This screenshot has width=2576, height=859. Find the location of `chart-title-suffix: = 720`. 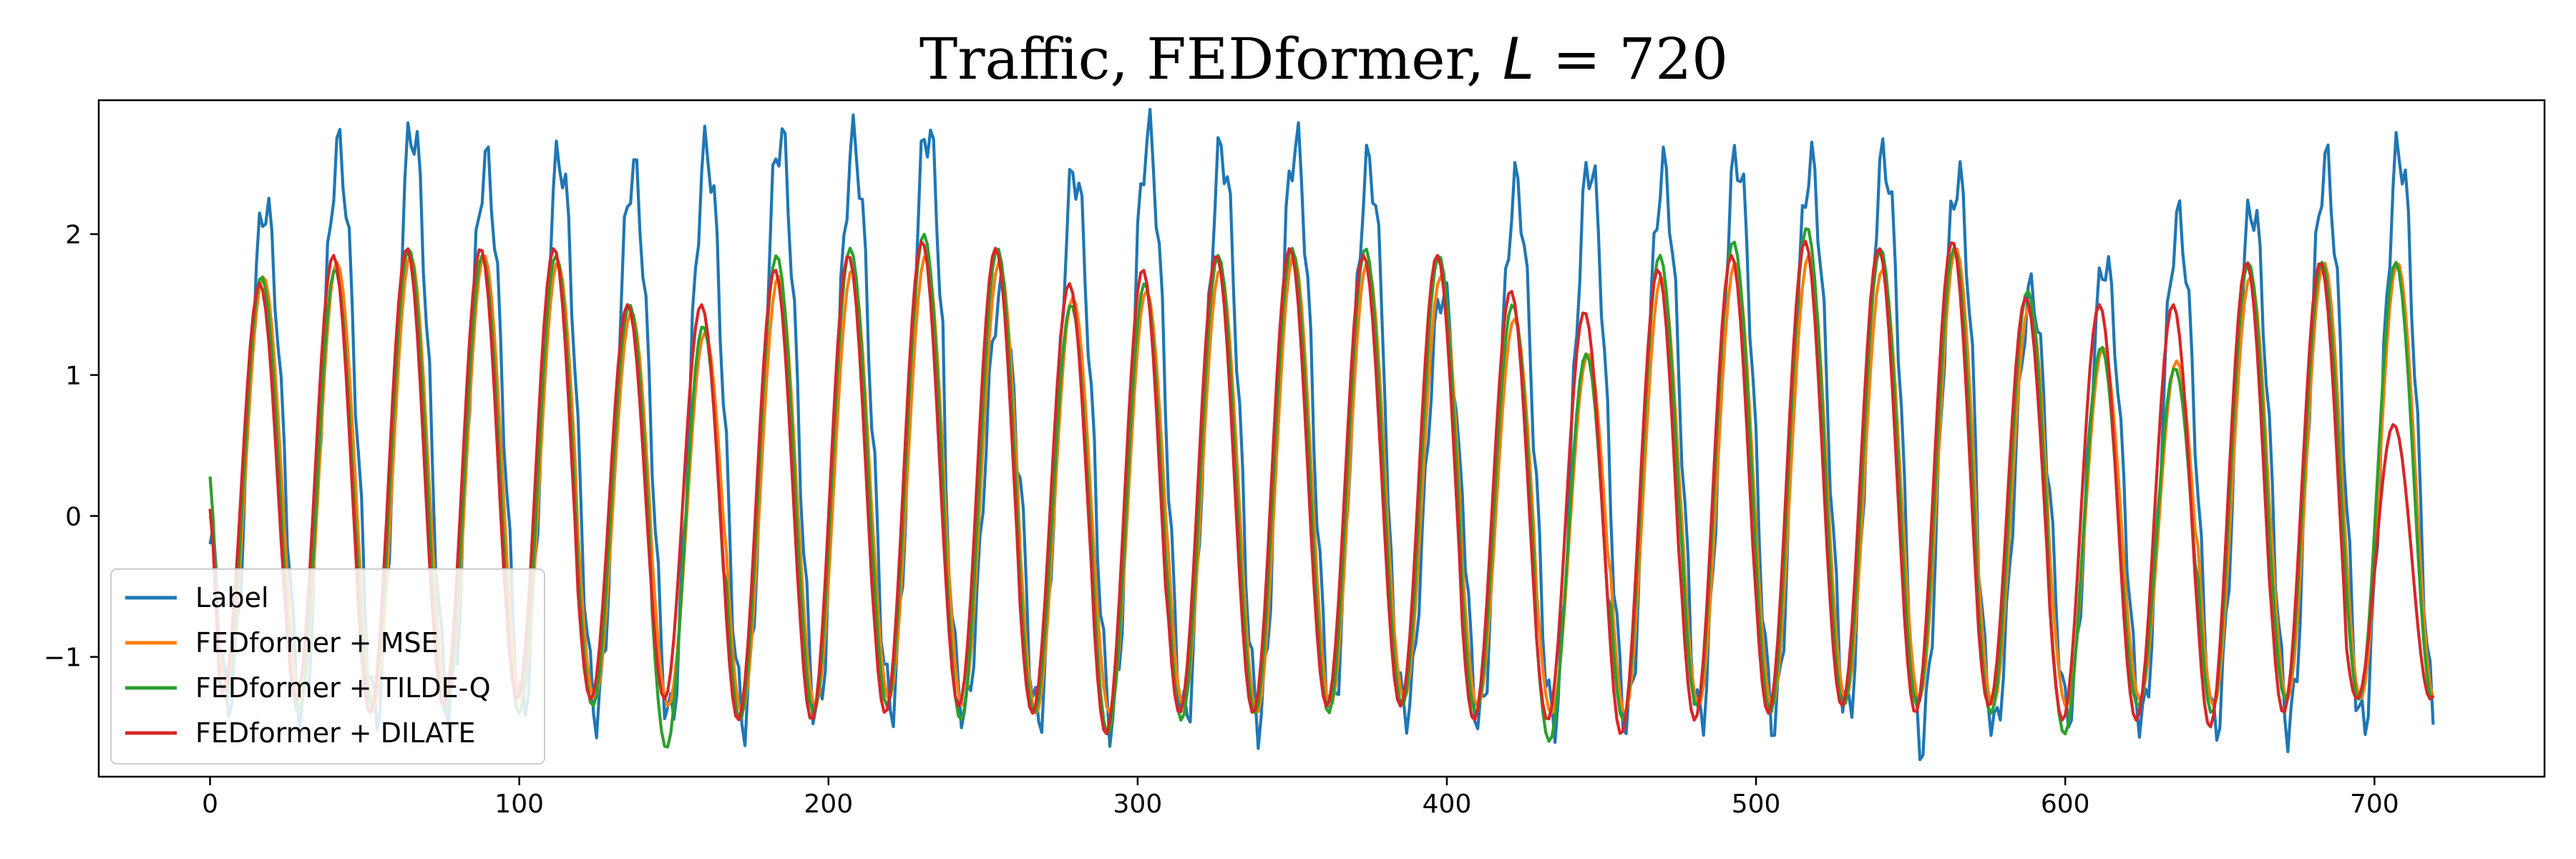

chart-title-suffix: = 720 is located at coordinates (1631, 59).